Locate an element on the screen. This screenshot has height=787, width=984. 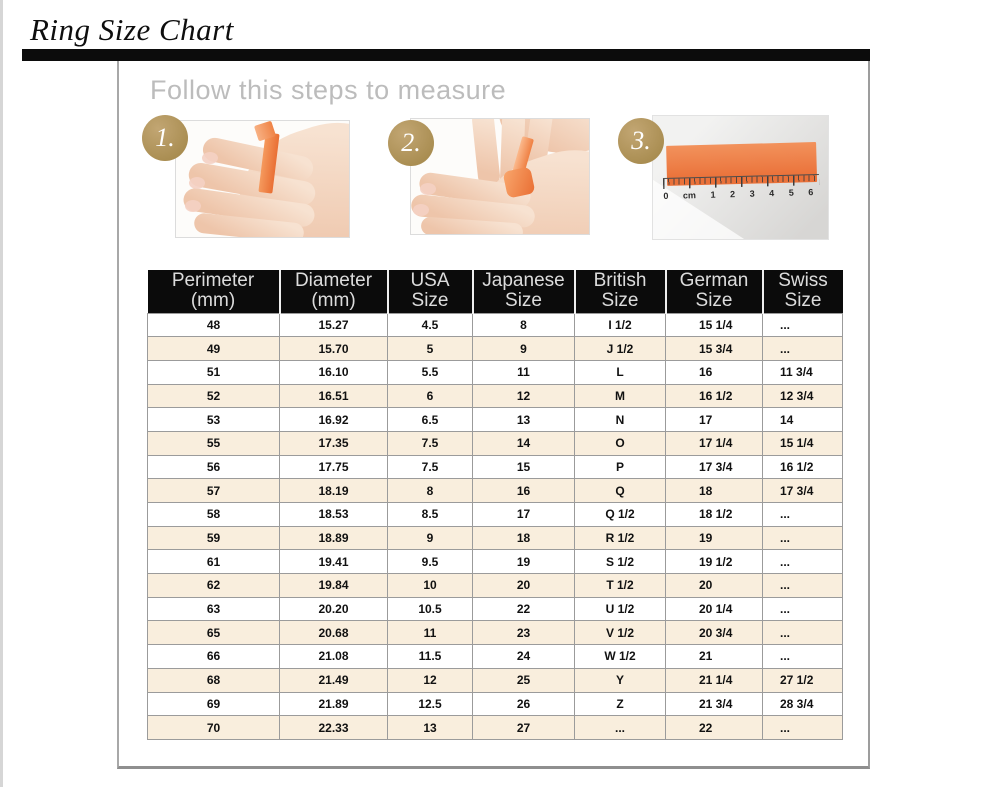
table-cell: 4.5 is located at coordinates (430, 325).